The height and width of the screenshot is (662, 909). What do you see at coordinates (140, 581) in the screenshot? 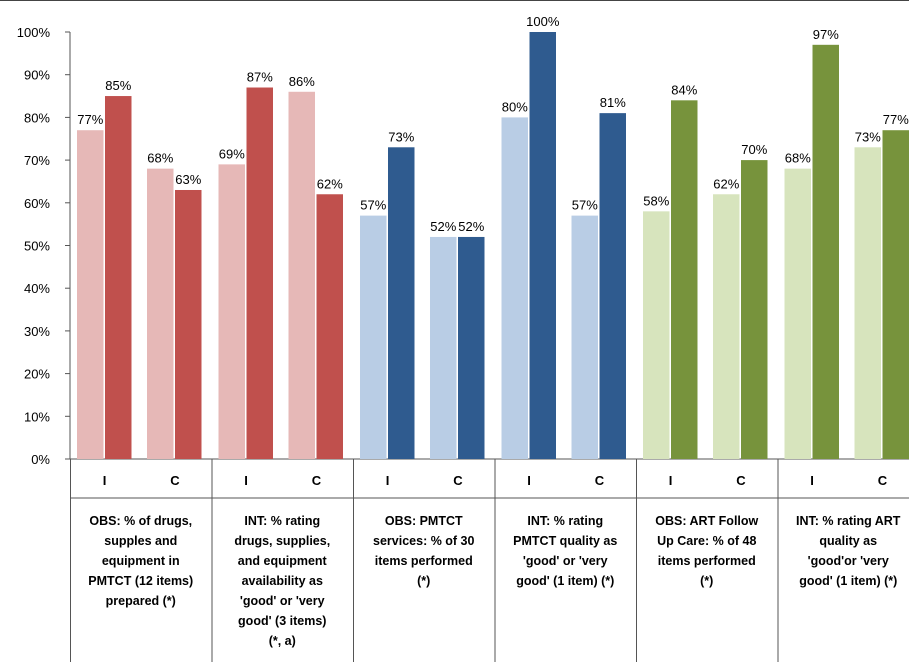
I see `group-label-line: PMTCT (12 items)` at bounding box center [140, 581].